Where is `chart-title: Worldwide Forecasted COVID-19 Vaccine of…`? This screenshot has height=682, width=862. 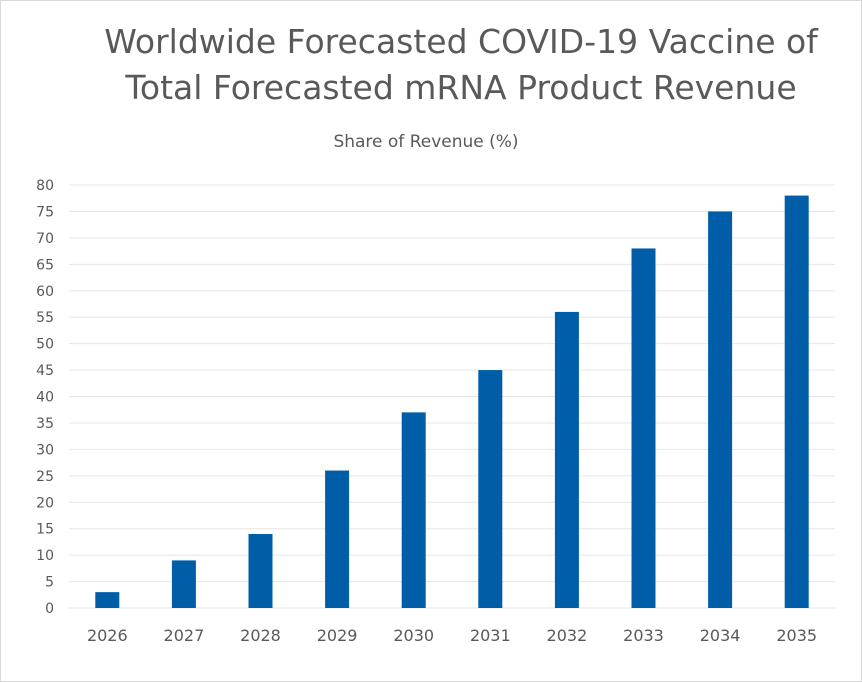 chart-title: Worldwide Forecasted COVID-19 Vaccine of… is located at coordinates (461, 65).